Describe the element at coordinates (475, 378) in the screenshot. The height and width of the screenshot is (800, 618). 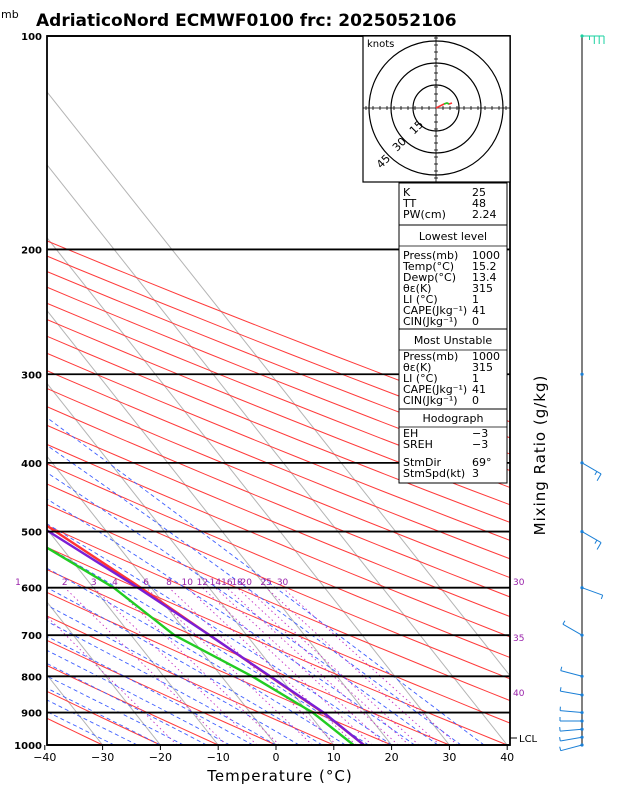
I see `most-unstable-value: 1` at that location.